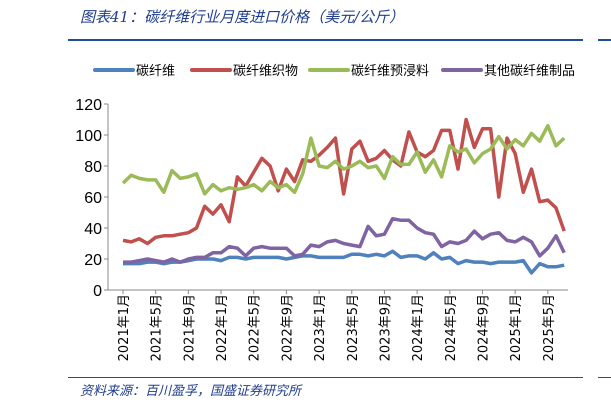 Image resolution: width=611 pixels, height=410 pixels. I want to click on y-tick-label: 60, so click(93, 198).